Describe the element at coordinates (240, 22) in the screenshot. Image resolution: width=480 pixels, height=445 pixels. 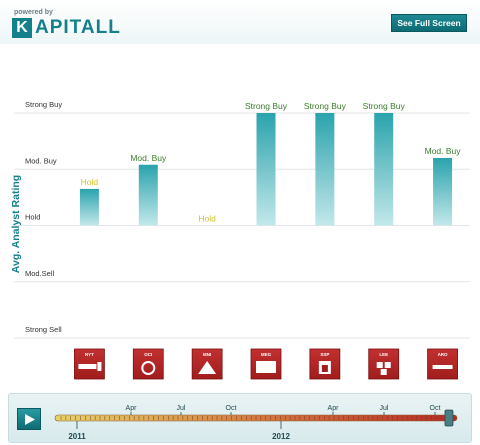
I see `header-bar: powered by K APITALL See Full Screen` at that location.